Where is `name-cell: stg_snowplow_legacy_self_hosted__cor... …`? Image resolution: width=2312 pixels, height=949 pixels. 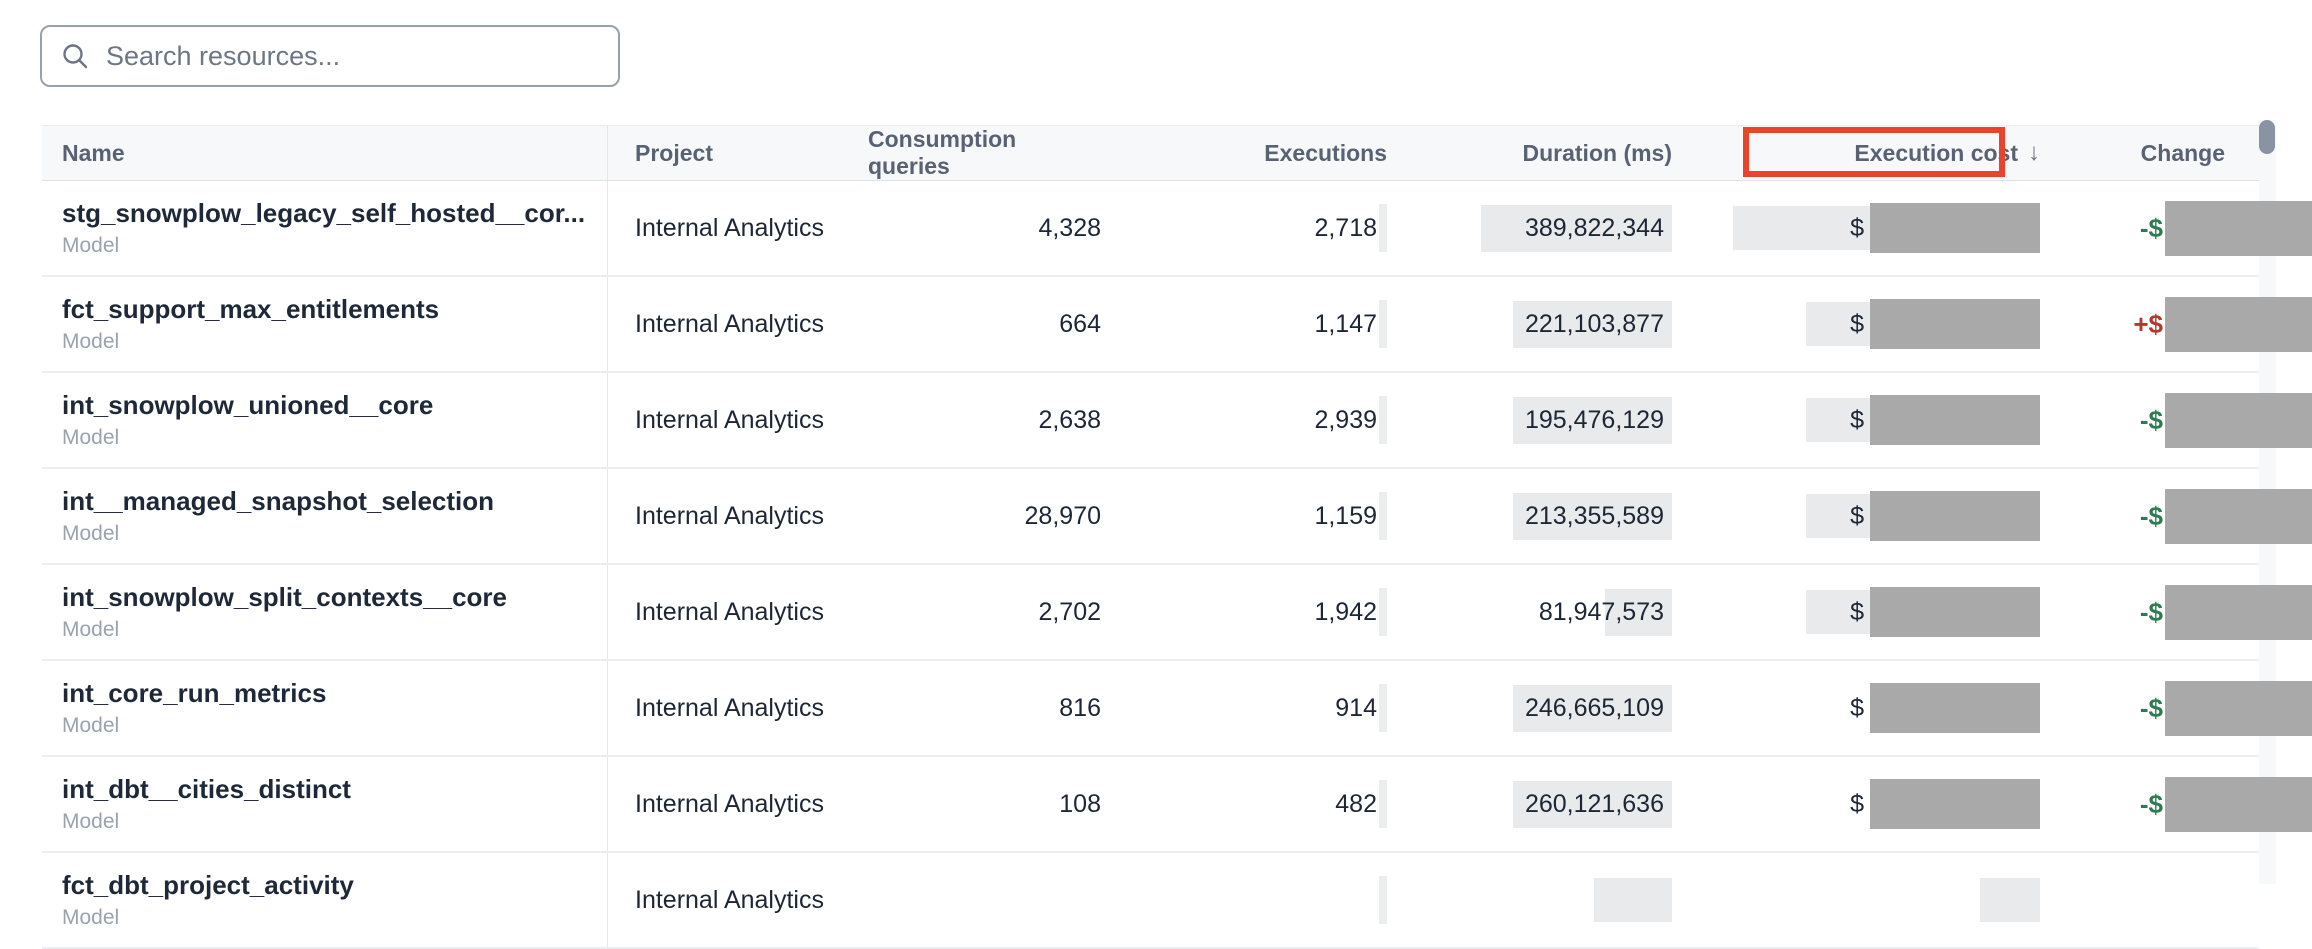 name-cell: stg_snowplow_legacy_self_hosted__cor... … is located at coordinates (325, 228).